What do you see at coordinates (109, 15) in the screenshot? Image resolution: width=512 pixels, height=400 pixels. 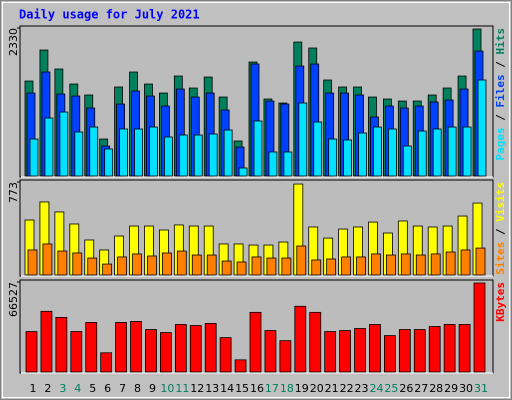 I see `chart-title: Daily usage for July 2021` at bounding box center [109, 15].